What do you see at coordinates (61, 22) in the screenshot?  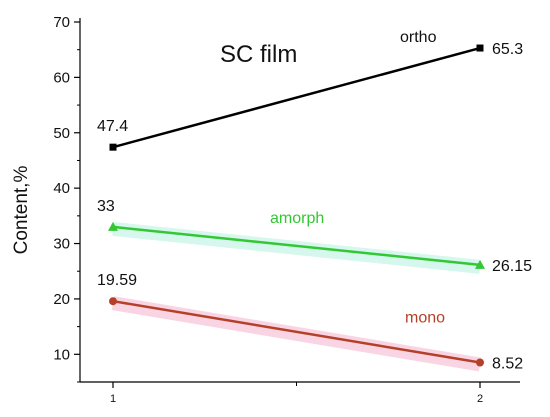 I see `y-tick-label: 70` at bounding box center [61, 22].